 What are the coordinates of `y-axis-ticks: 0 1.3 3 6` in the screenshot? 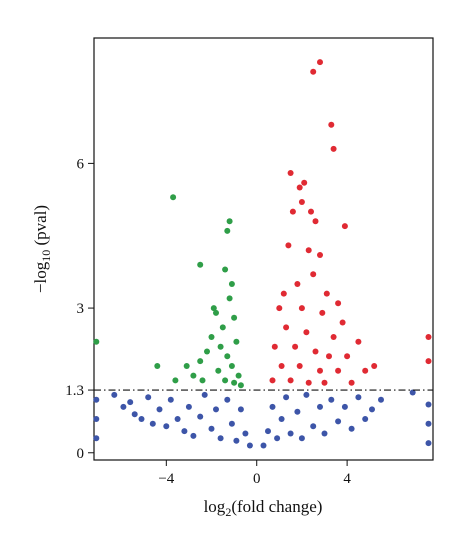 It's located at (79, 309).